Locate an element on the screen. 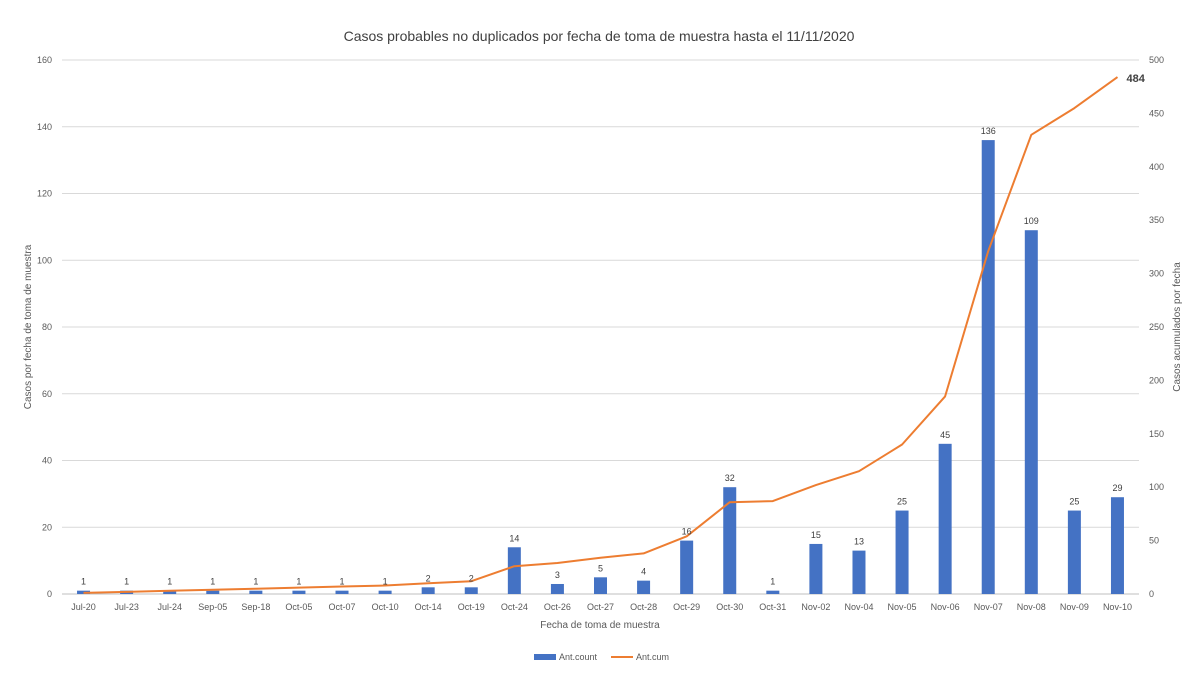 The width and height of the screenshot is (1199, 691). x-tick-label: Oct-05 is located at coordinates (298, 607).